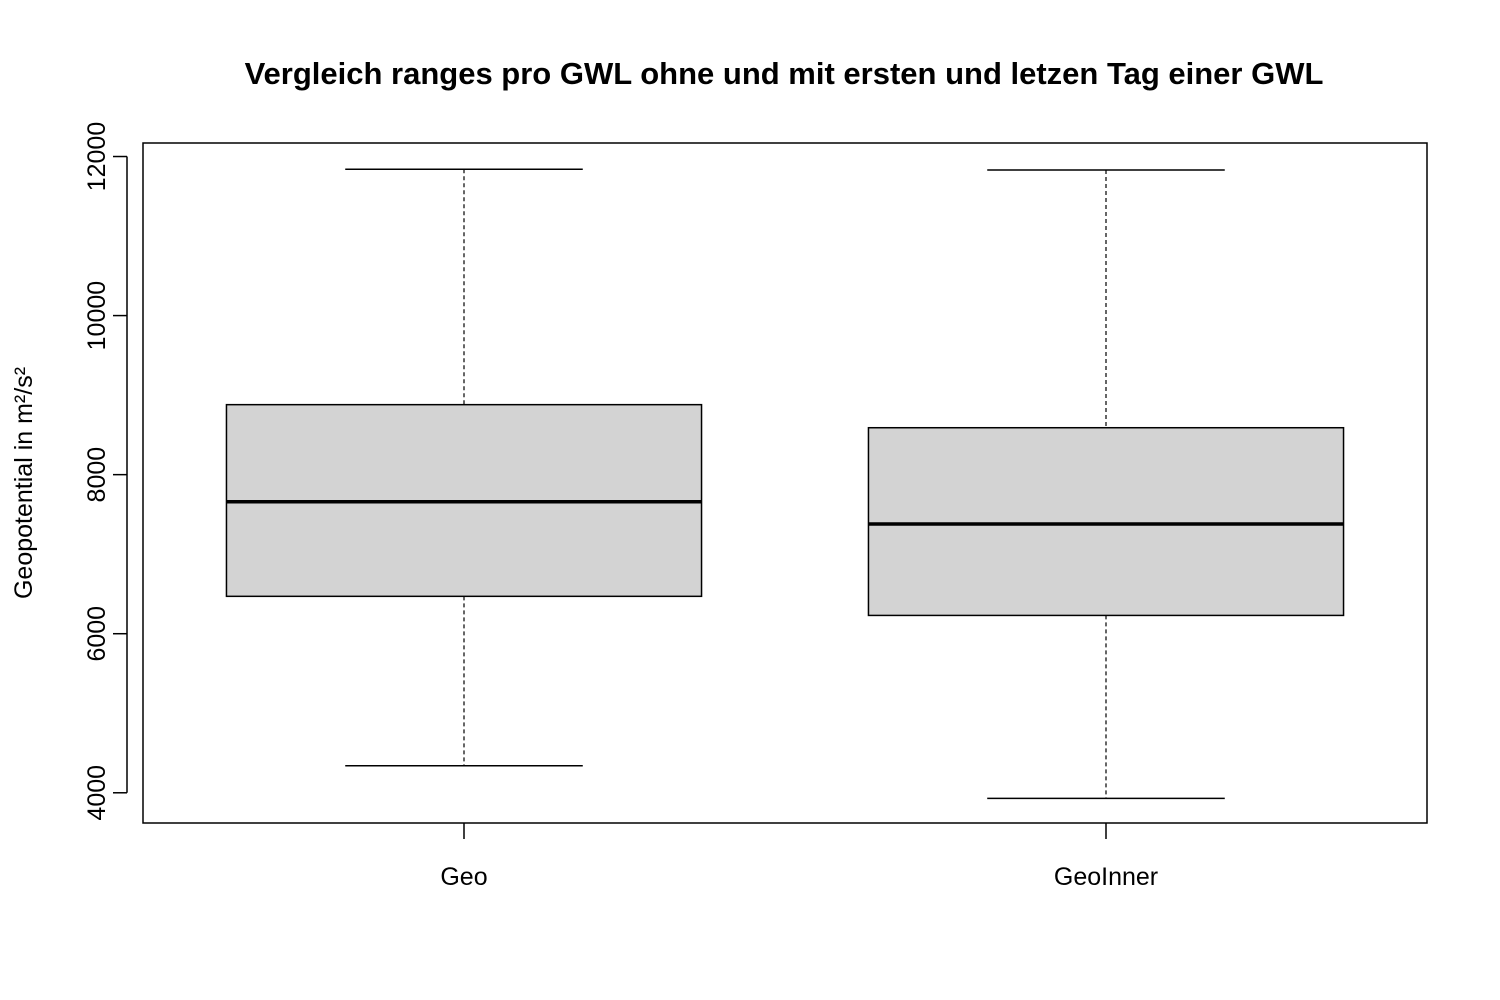  What do you see at coordinates (97, 634) in the screenshot?
I see `y-tick-label: 6000` at bounding box center [97, 634].